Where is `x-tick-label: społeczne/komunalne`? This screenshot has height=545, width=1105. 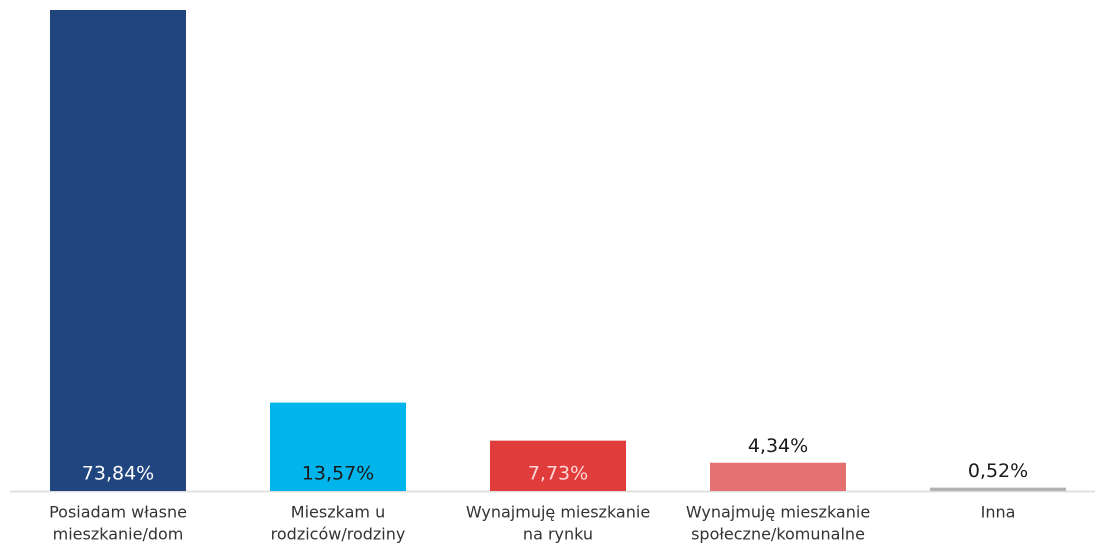
x-tick-label: społeczne/komunalne is located at coordinates (778, 534).